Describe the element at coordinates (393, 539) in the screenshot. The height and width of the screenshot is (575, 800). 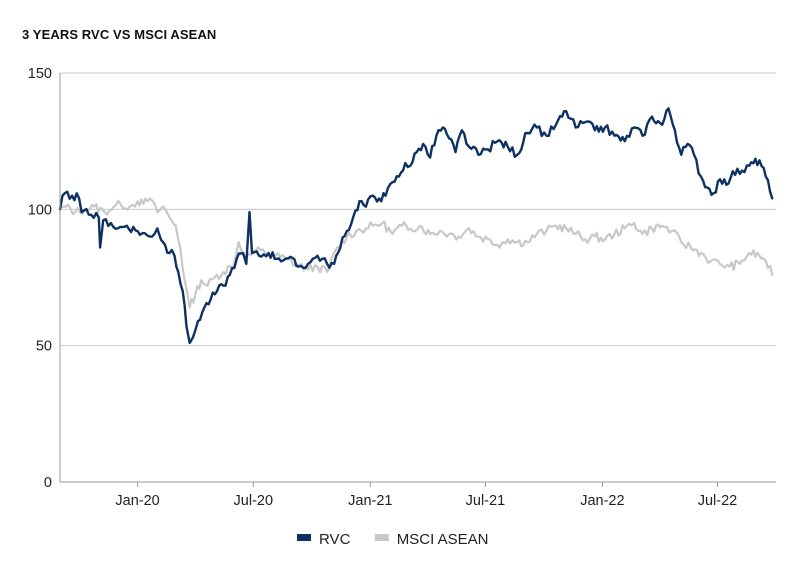
I see `legend: RVC MSCI ASEAN` at that location.